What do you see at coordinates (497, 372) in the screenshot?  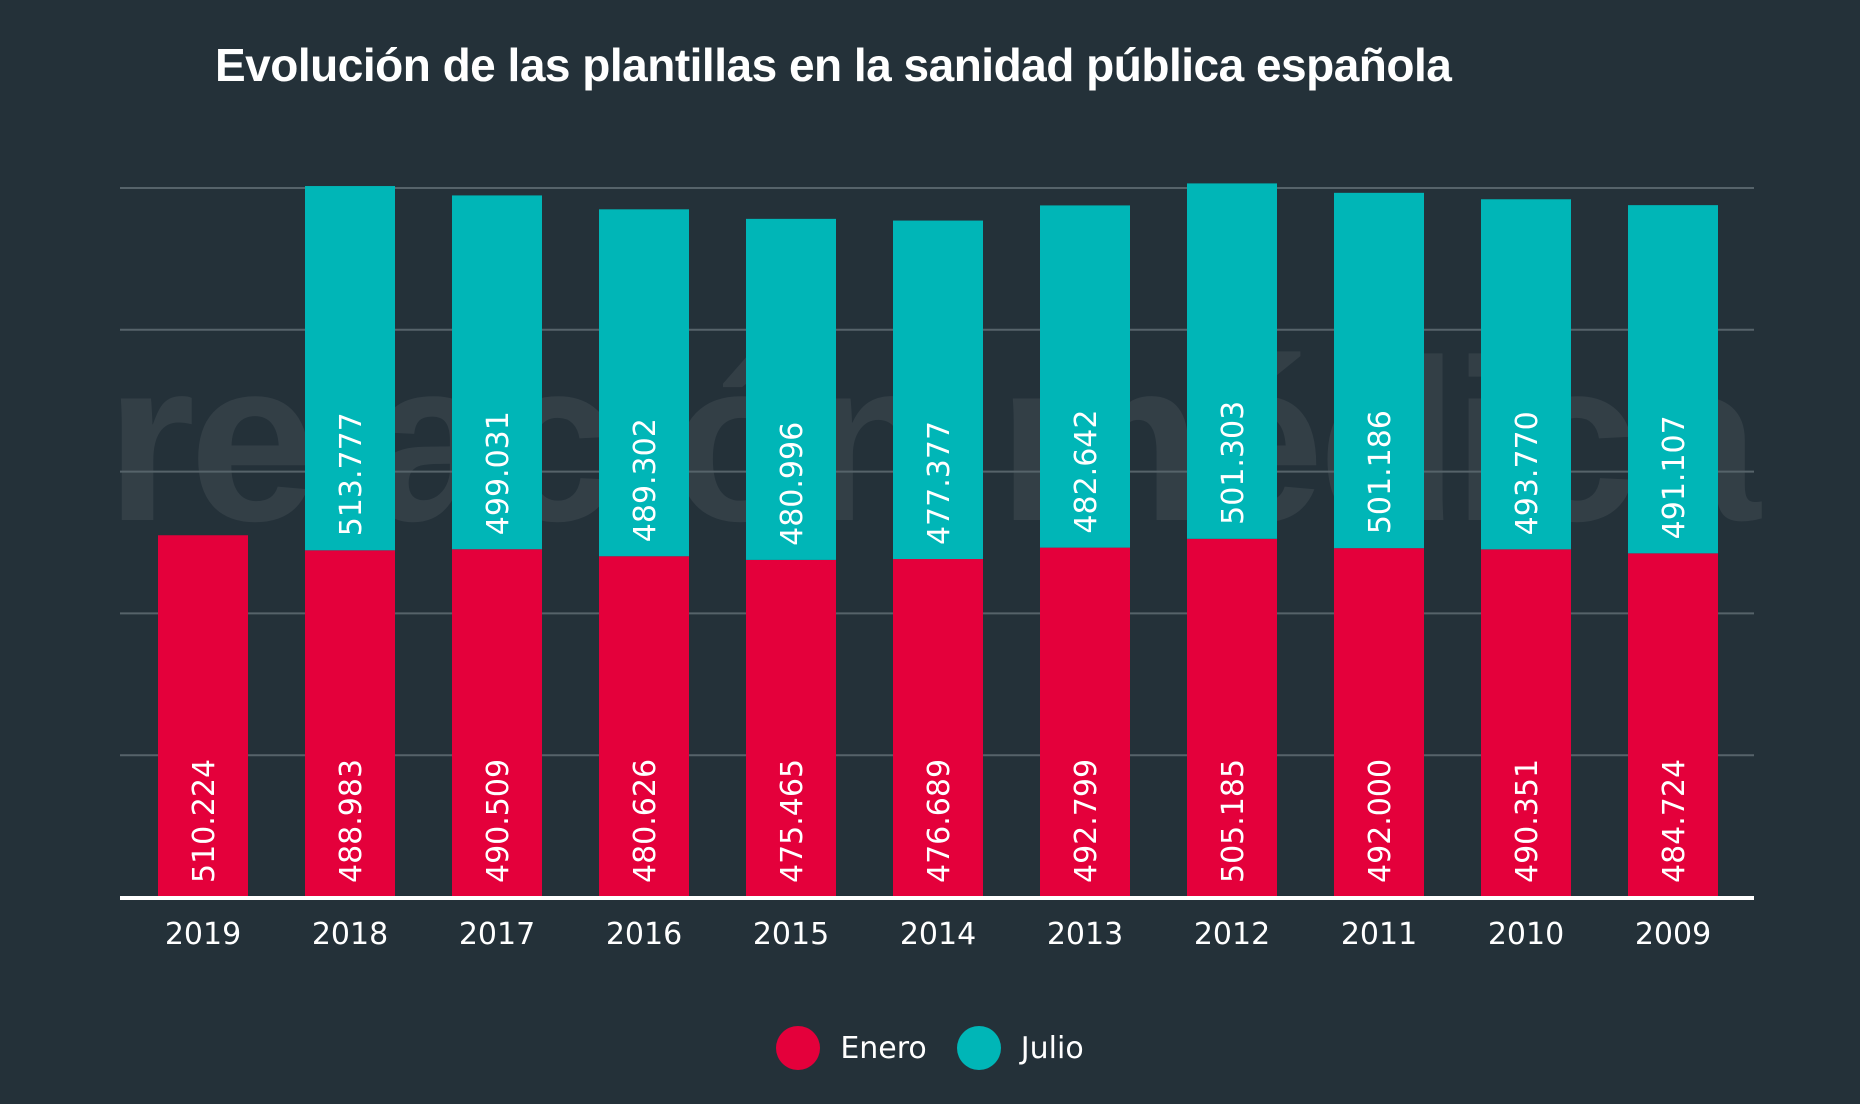 I see `bar-julio-2017` at bounding box center [497, 372].